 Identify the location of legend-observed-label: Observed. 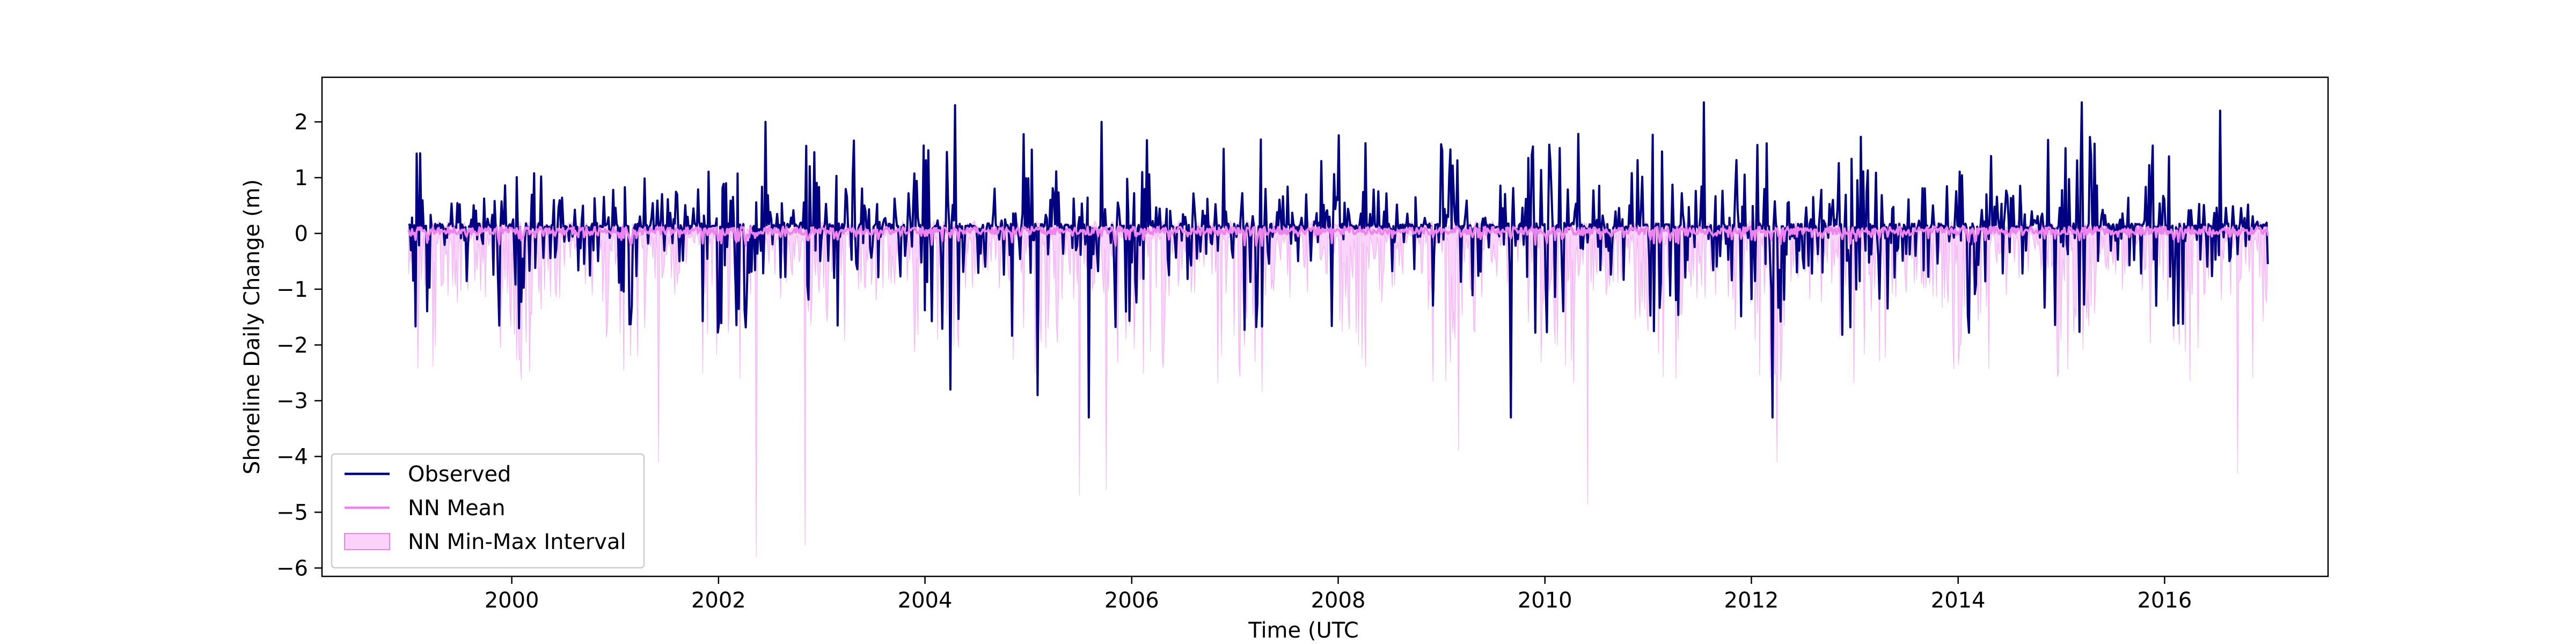
(459, 474).